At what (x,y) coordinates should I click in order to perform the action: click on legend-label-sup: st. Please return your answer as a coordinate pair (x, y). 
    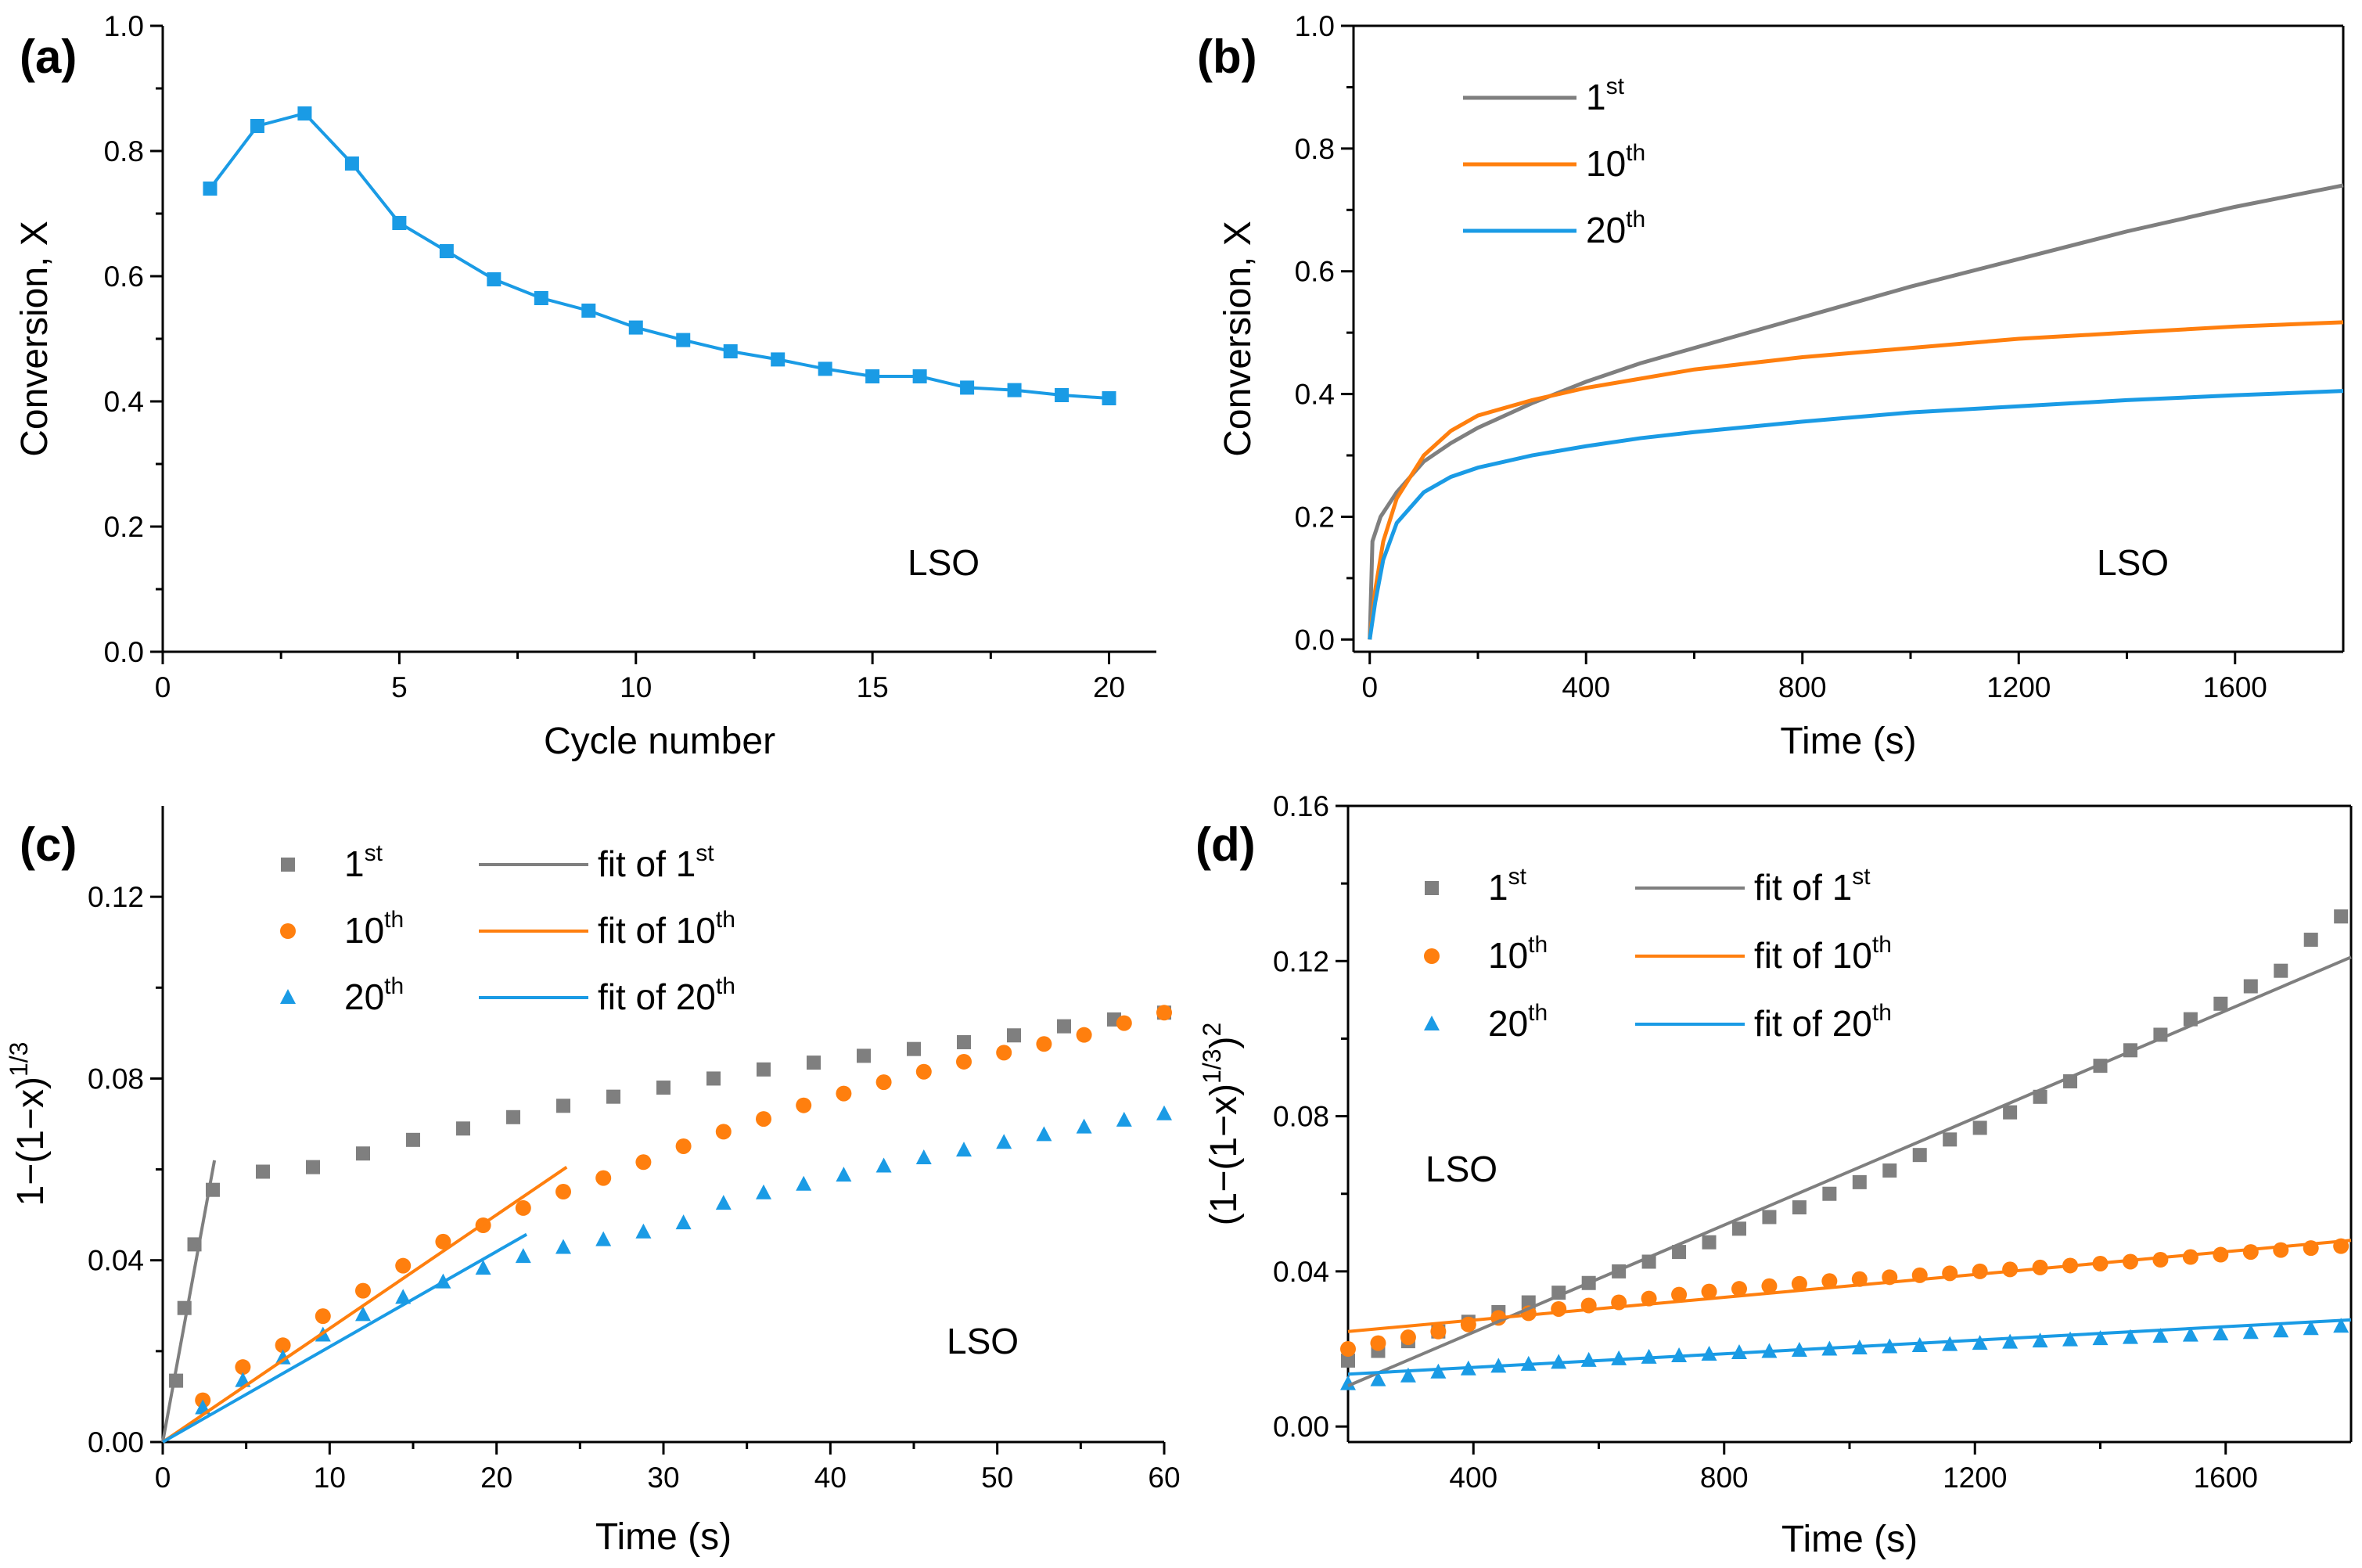
    Looking at the image, I should click on (1615, 86).